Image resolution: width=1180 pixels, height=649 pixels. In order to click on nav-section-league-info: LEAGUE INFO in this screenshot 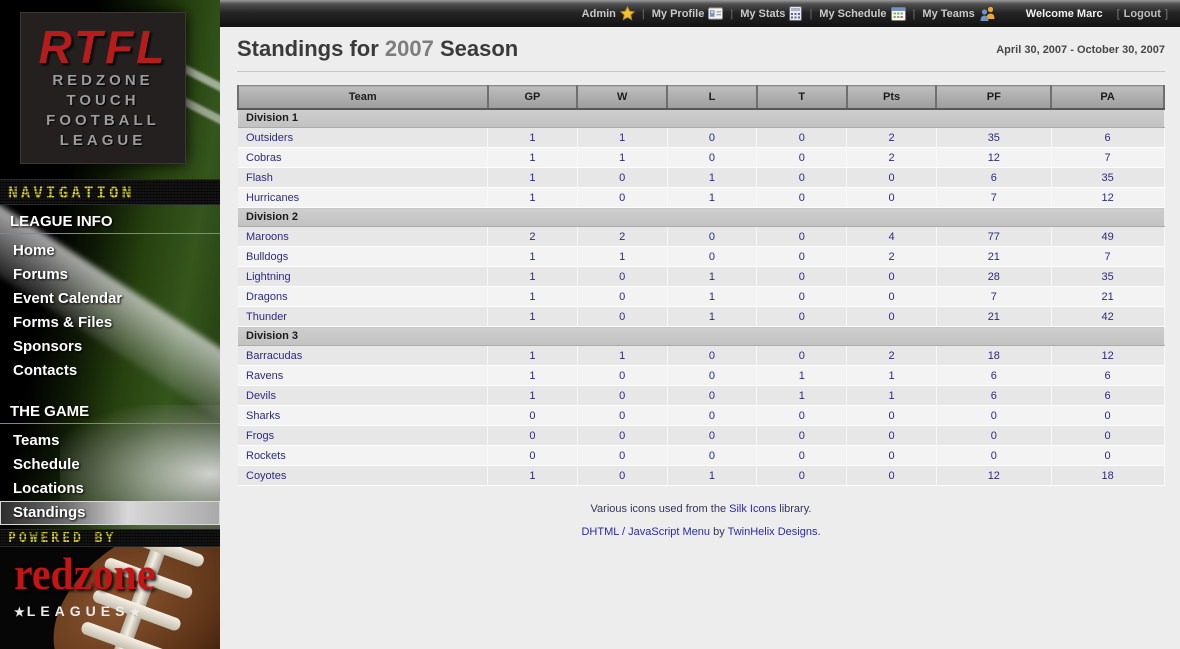, I will do `click(110, 219)`.